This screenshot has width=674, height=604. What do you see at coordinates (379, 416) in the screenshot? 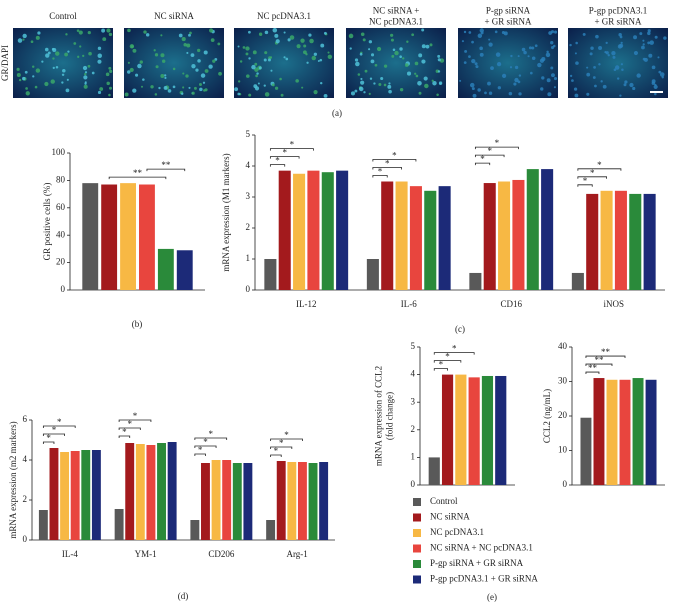
I see `y-axis-label: mRNA expression of CCL2` at bounding box center [379, 416].